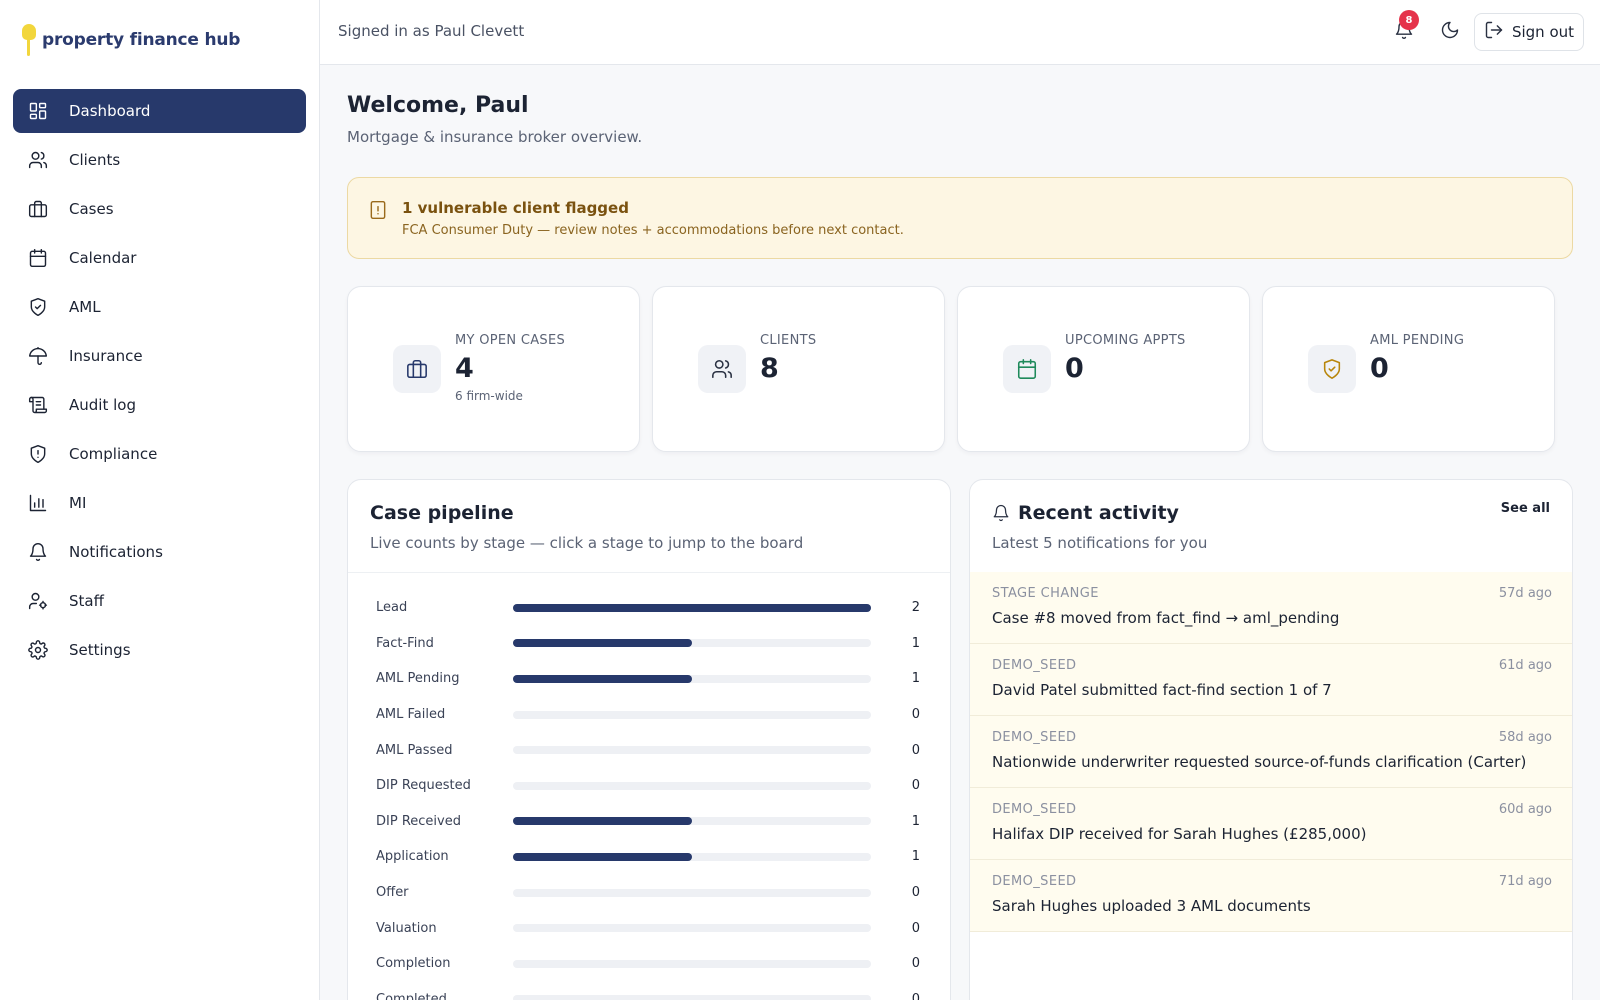 This screenshot has width=1600, height=1000. I want to click on calendar-icon, so click(38, 258).